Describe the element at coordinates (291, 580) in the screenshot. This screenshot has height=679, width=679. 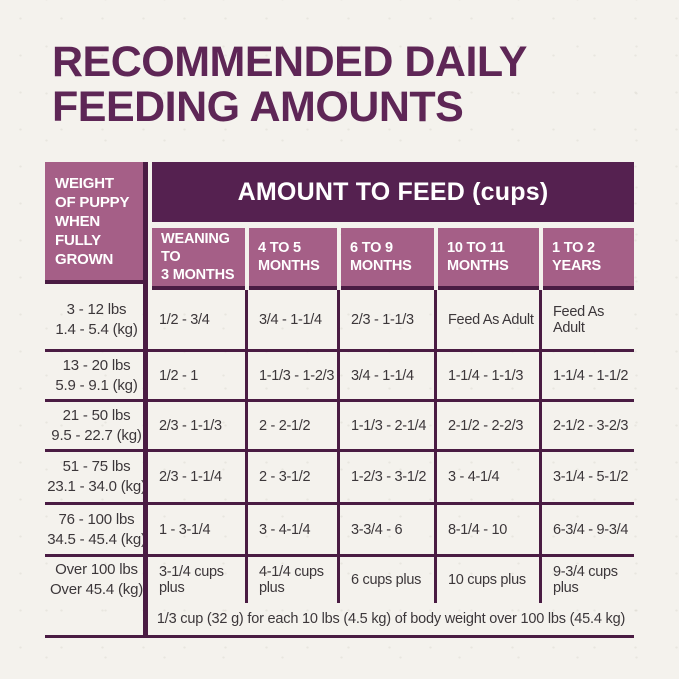
I see `value-cell: 4-1/4 cups plus` at that location.